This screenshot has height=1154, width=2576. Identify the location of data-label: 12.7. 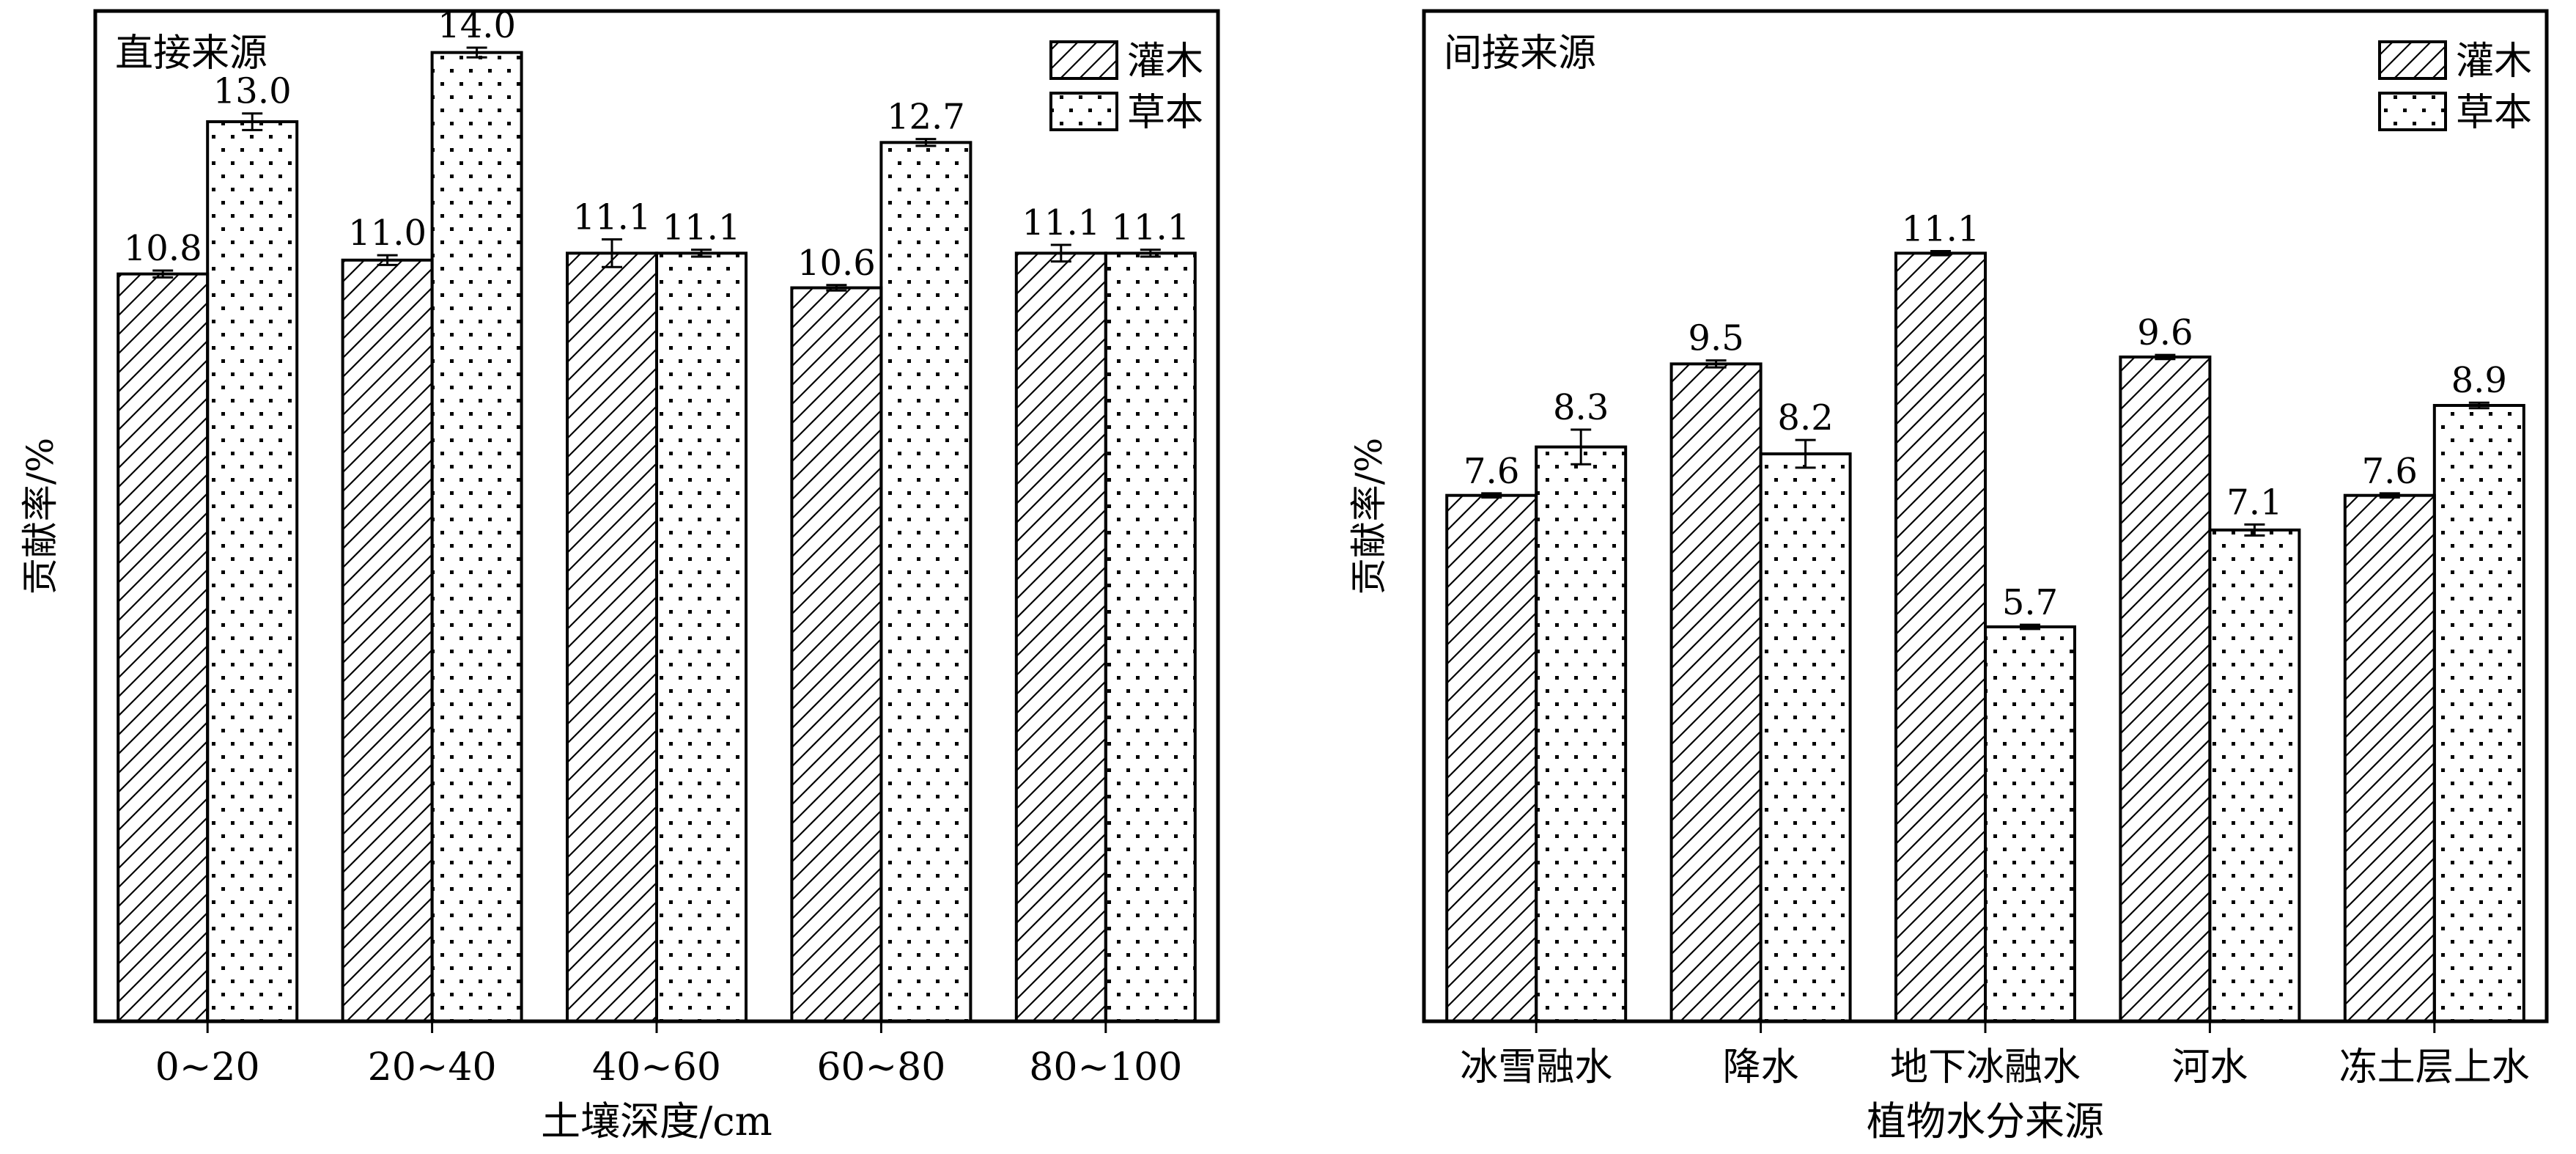
(926, 117).